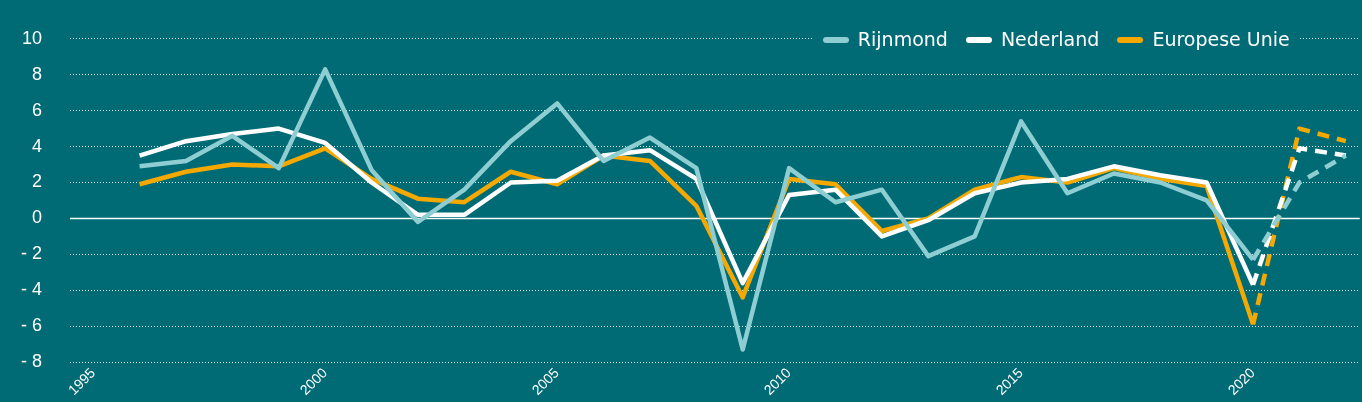  What do you see at coordinates (36, 109) in the screenshot?
I see `y-tick-label: 6` at bounding box center [36, 109].